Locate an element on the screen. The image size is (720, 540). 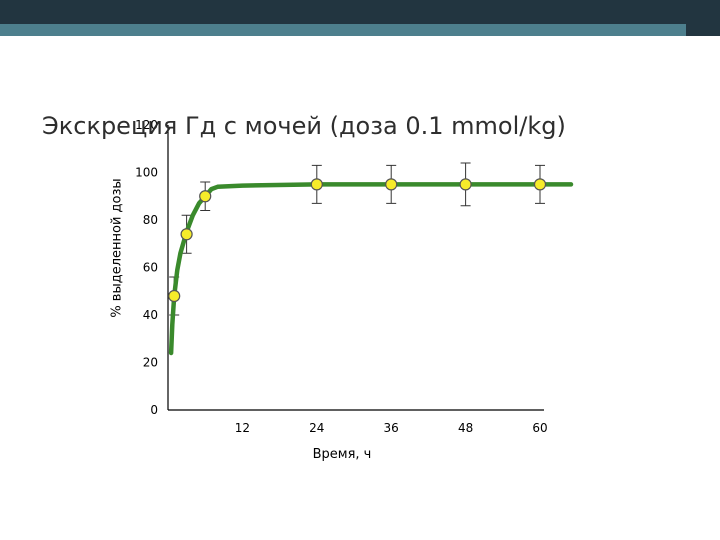
x-tick-label: 36 is located at coordinates (391, 428).